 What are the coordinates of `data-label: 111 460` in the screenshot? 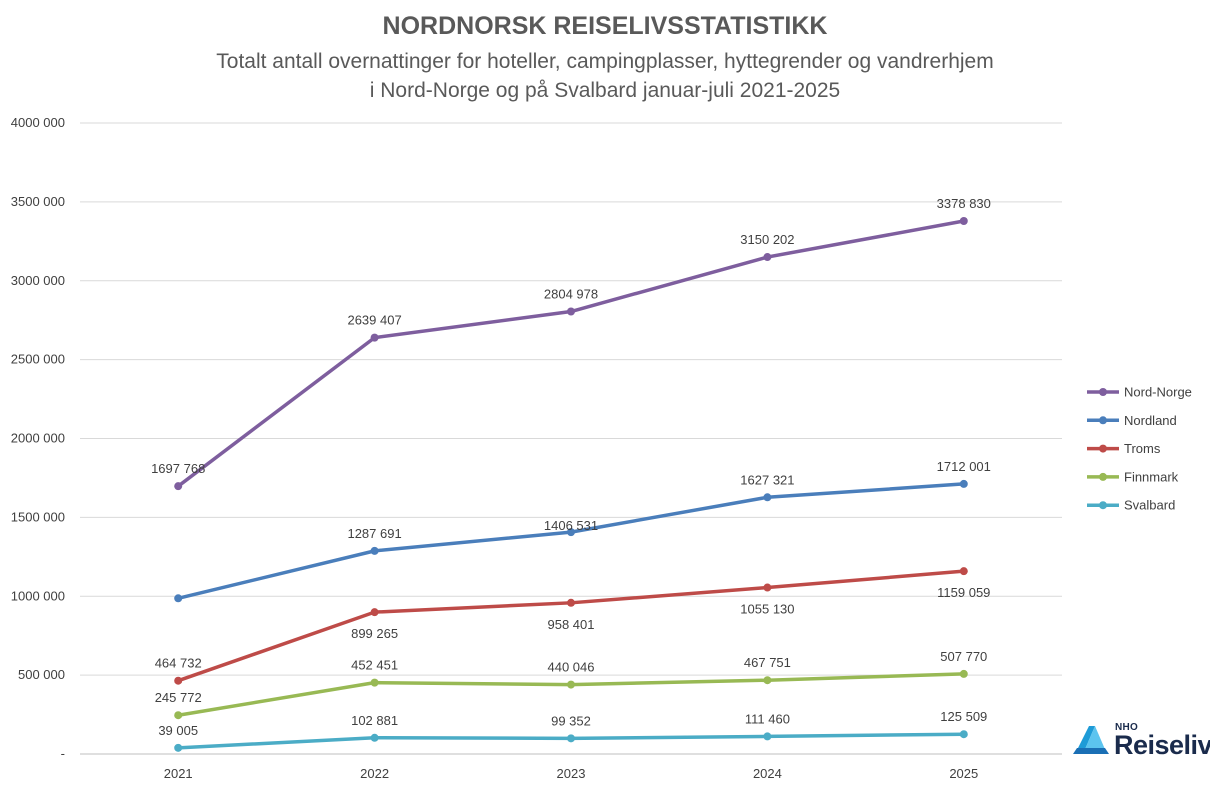 It's located at (767, 718).